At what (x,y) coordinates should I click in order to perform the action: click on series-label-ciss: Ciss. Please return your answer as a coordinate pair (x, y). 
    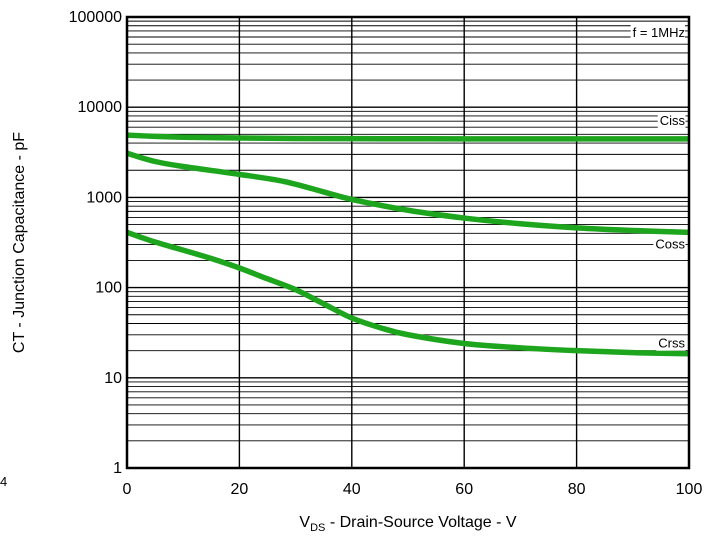
    Looking at the image, I should click on (673, 120).